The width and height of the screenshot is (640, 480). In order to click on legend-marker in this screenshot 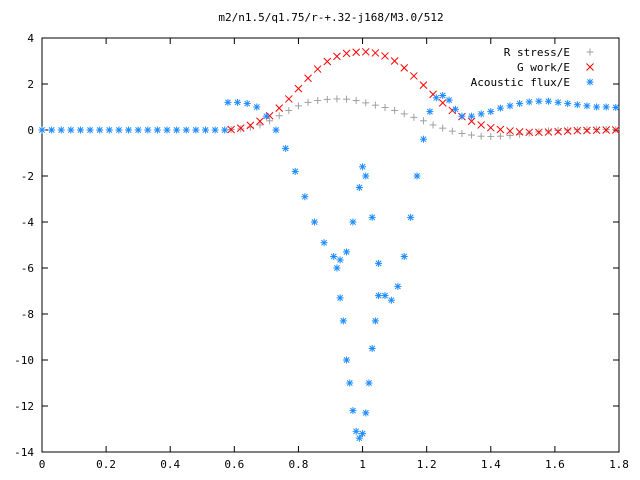, I will do `click(590, 67)`.